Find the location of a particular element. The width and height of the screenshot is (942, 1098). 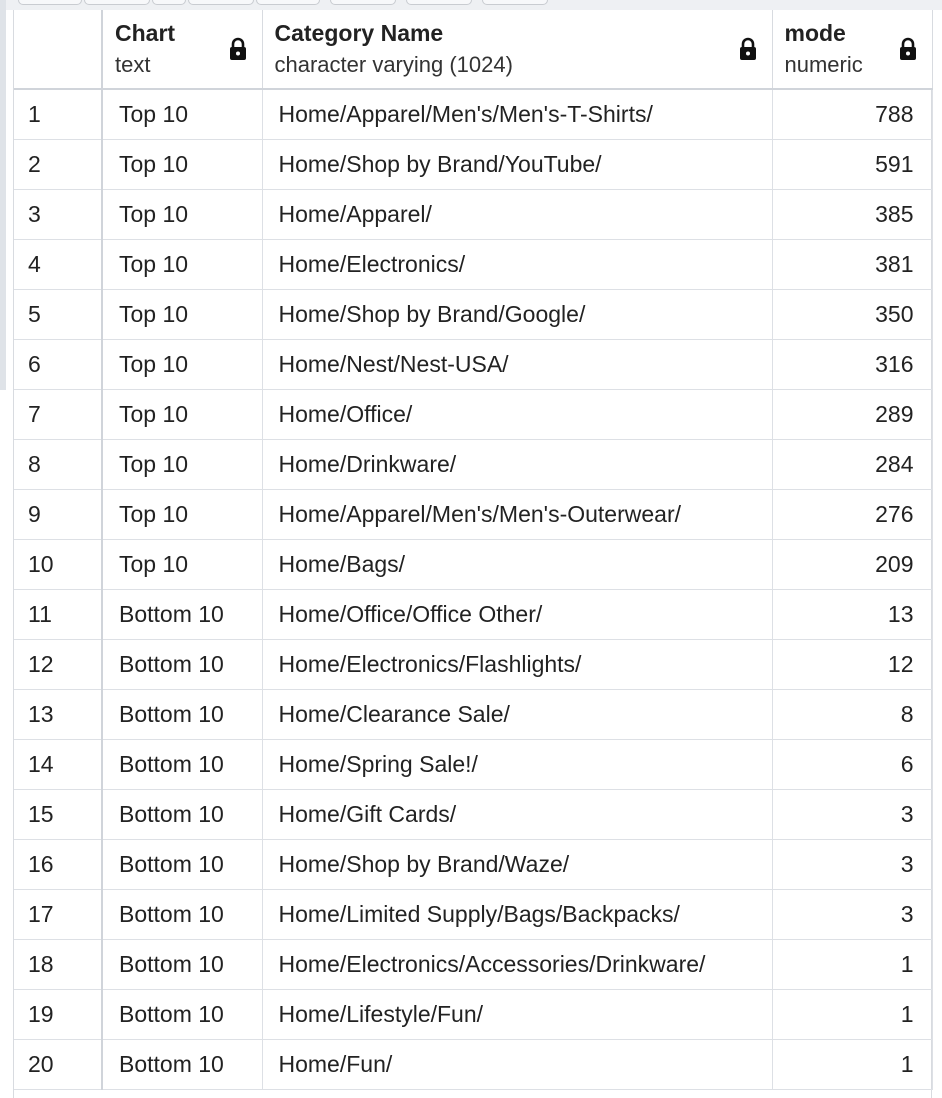

category-name-cell: Home/Clearance Sale/ is located at coordinates (517, 714).